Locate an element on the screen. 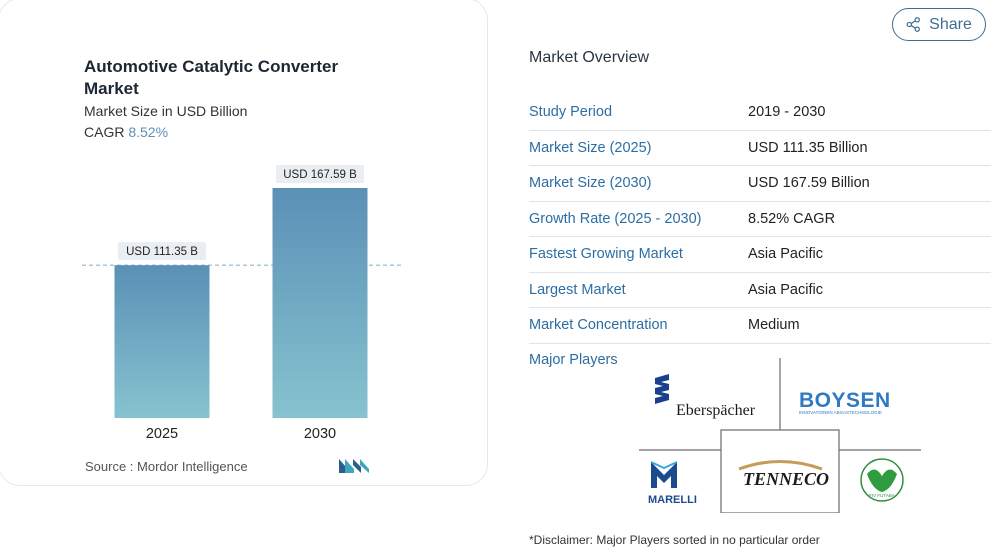 The width and height of the screenshot is (991, 557). source-note: Source : Mordor Intelligence is located at coordinates (166, 466).